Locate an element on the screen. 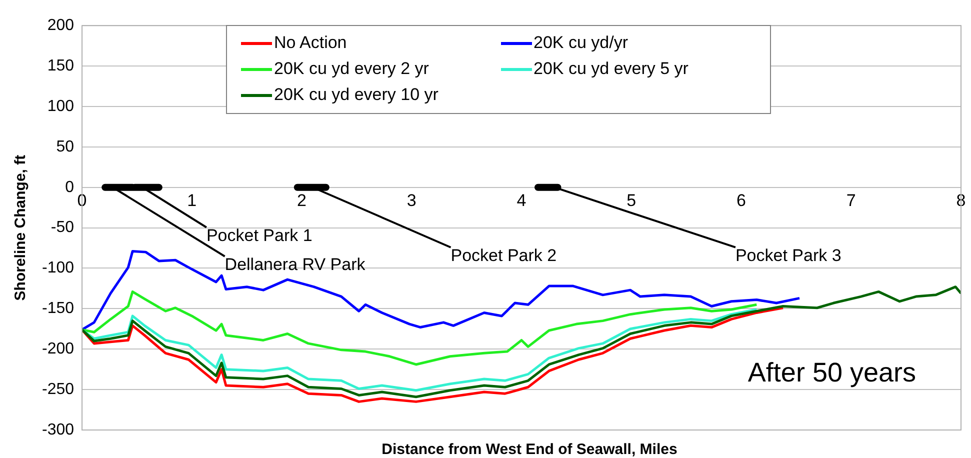  x-tick-label: 0 is located at coordinates (82, 200).